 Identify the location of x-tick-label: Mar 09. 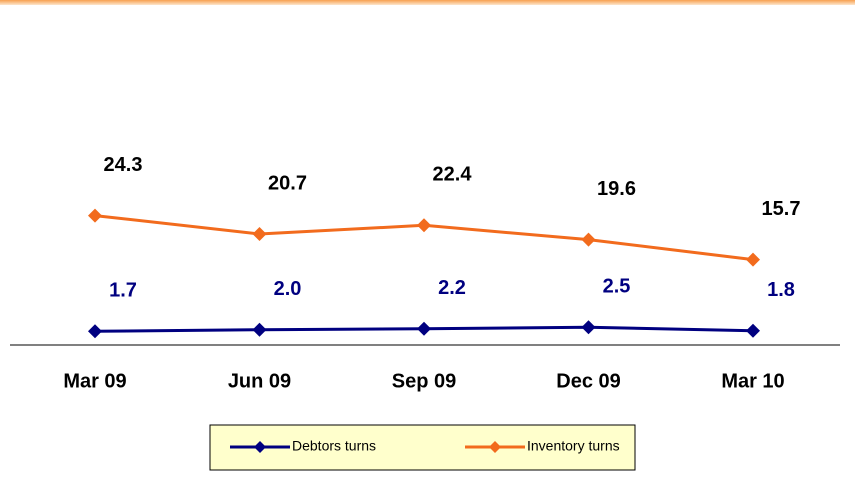
(94, 381).